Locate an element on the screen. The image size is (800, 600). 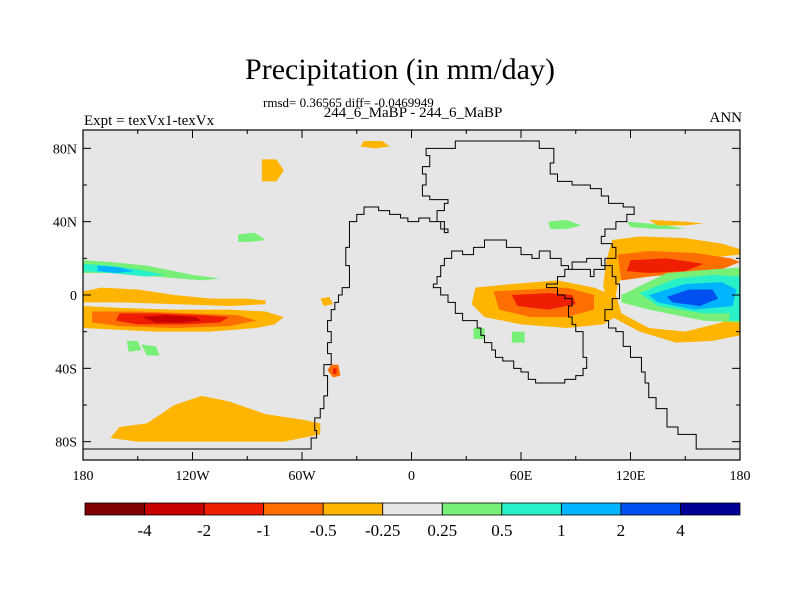
stats-line: rmsd= 0.36565 diff= -0.0469949 is located at coordinates (348, 102).